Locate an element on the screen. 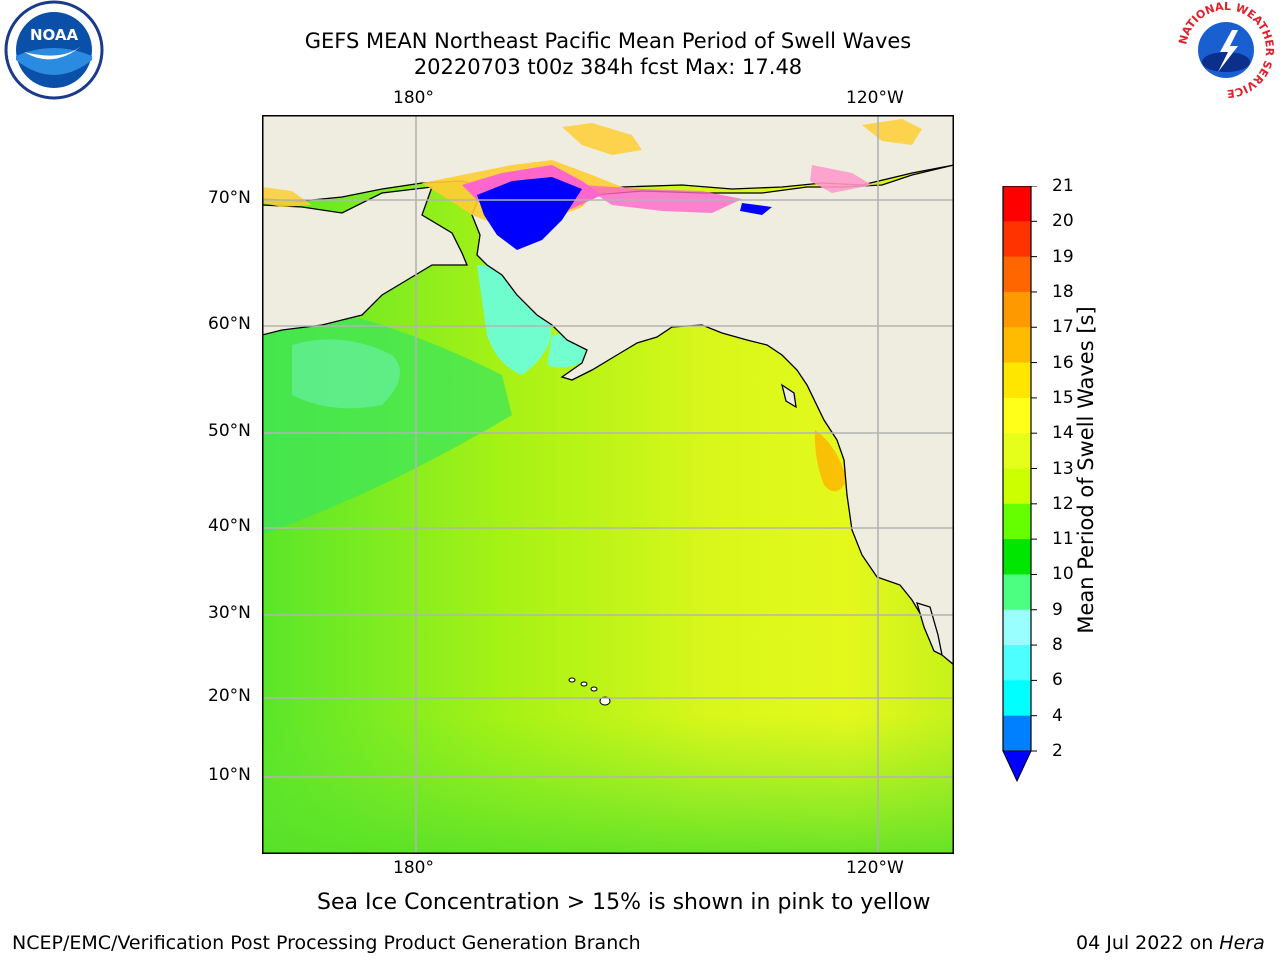 The image size is (1280, 960). lon-label-top-120w: 120°W is located at coordinates (875, 98).